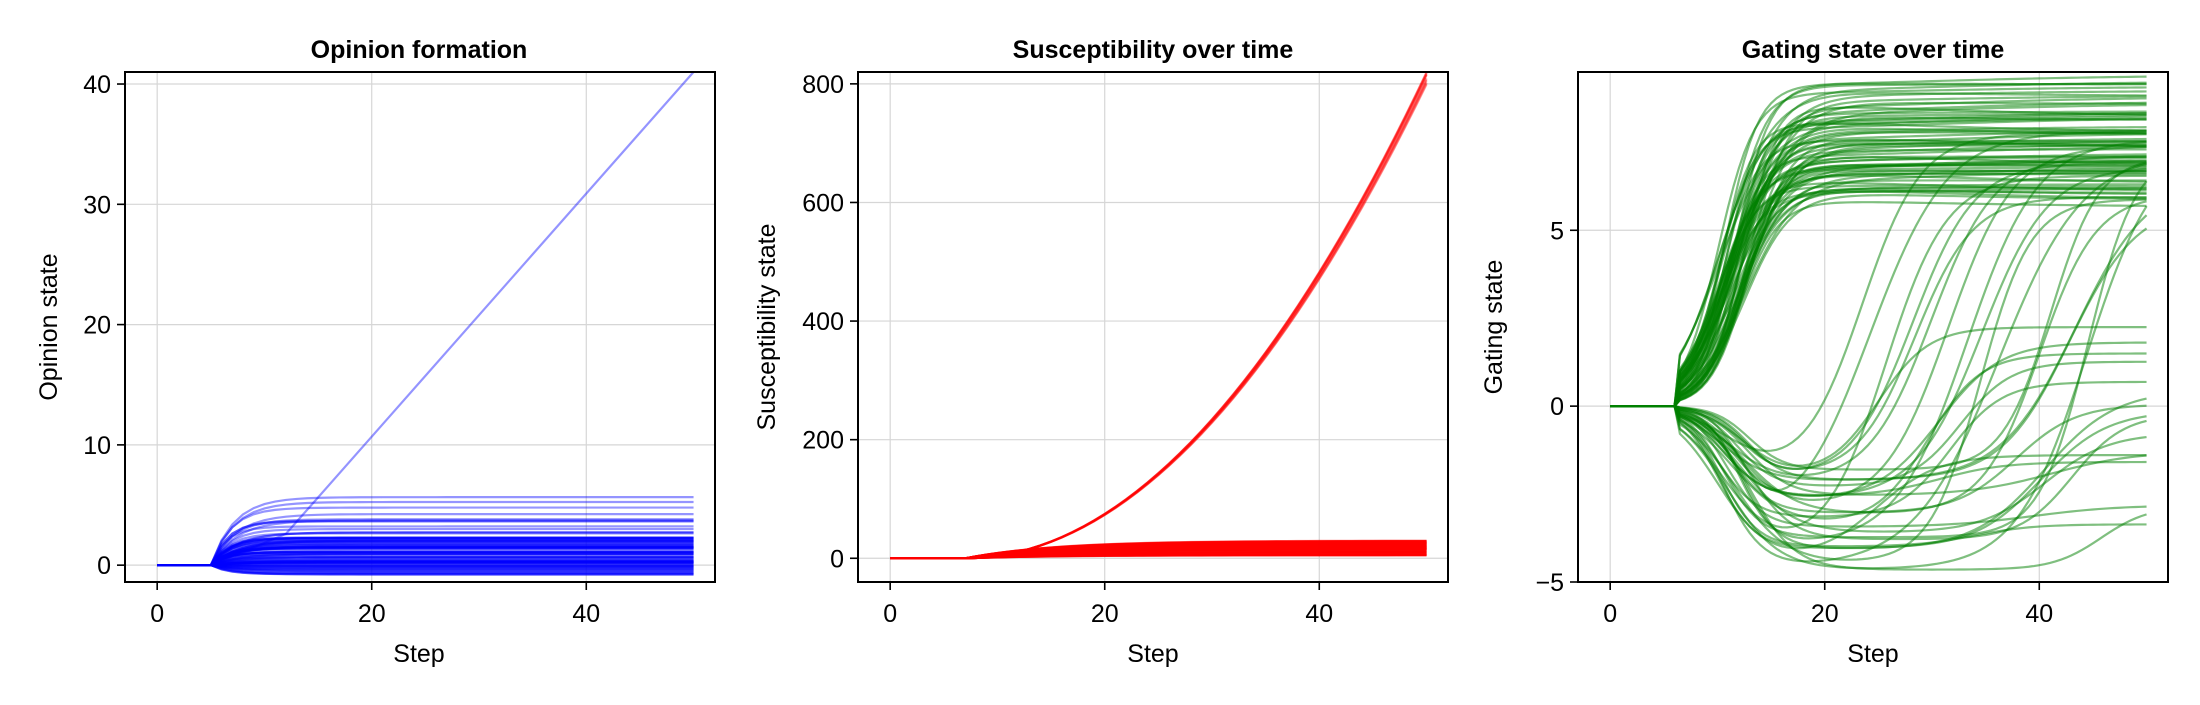 This screenshot has width=2200, height=705. What do you see at coordinates (1557, 231) in the screenshot?
I see `y-tick-label-5: 5` at bounding box center [1557, 231].